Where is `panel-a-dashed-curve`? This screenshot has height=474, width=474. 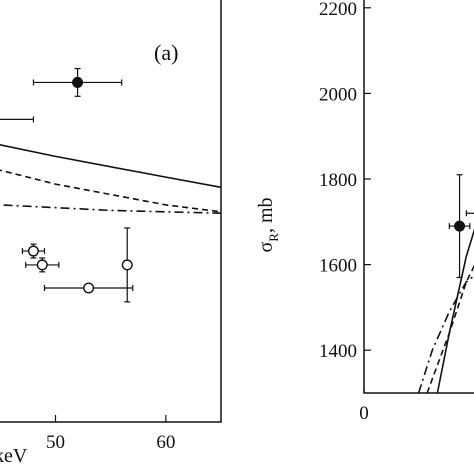
panel-a-dashed-curve is located at coordinates (111, 191).